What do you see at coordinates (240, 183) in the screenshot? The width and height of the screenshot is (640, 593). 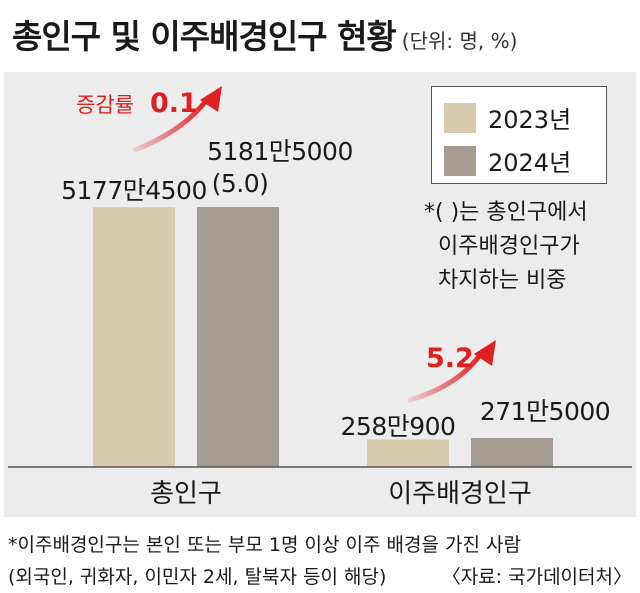 I see `share-label-total-2024: (5.0)` at bounding box center [240, 183].